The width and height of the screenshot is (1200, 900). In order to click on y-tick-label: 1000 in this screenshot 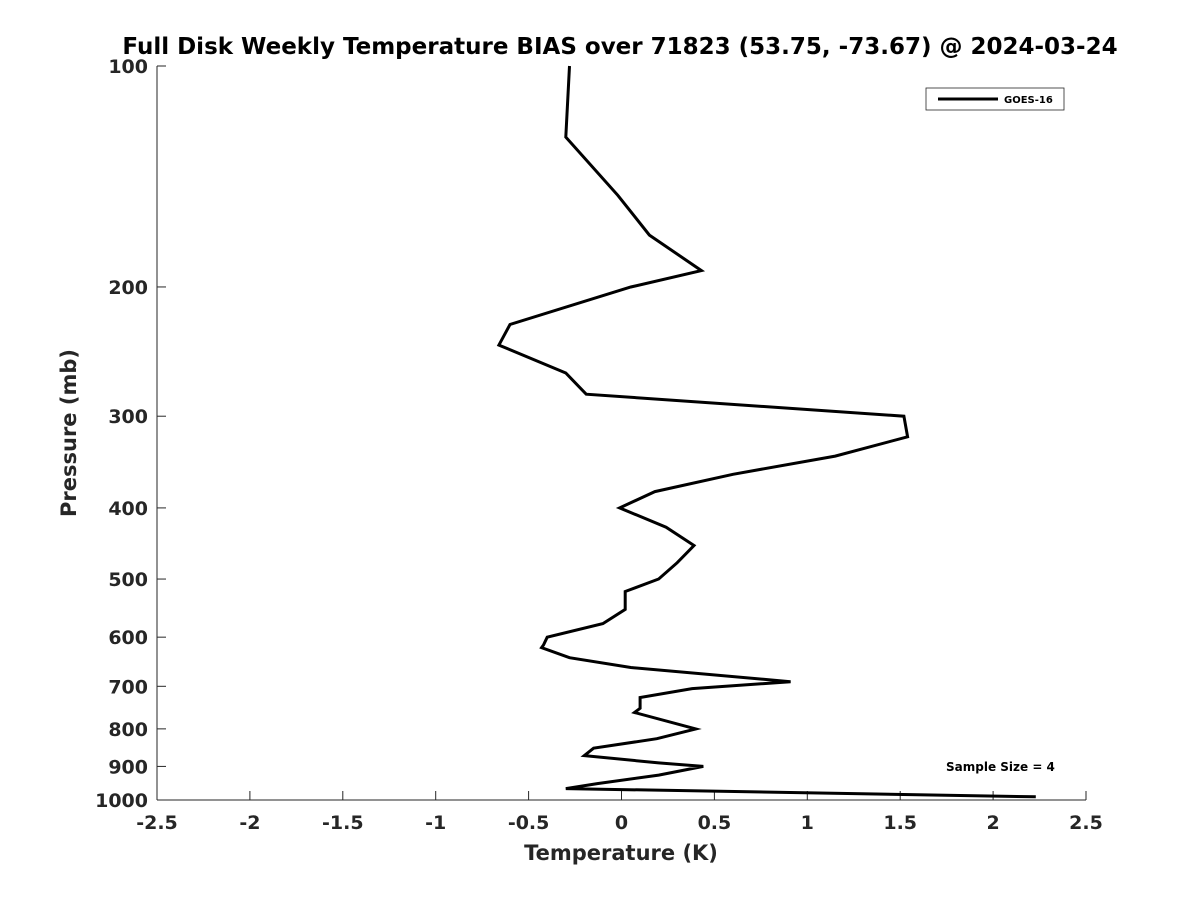, I will do `click(121, 801)`.